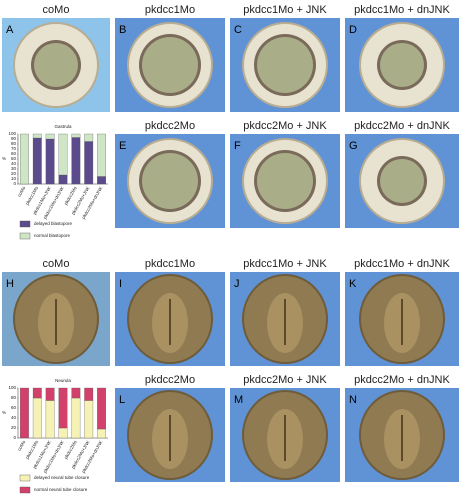 This screenshot has width=464, height=500. Describe the element at coordinates (238, 400) in the screenshot. I see `panel-label: M` at that location.